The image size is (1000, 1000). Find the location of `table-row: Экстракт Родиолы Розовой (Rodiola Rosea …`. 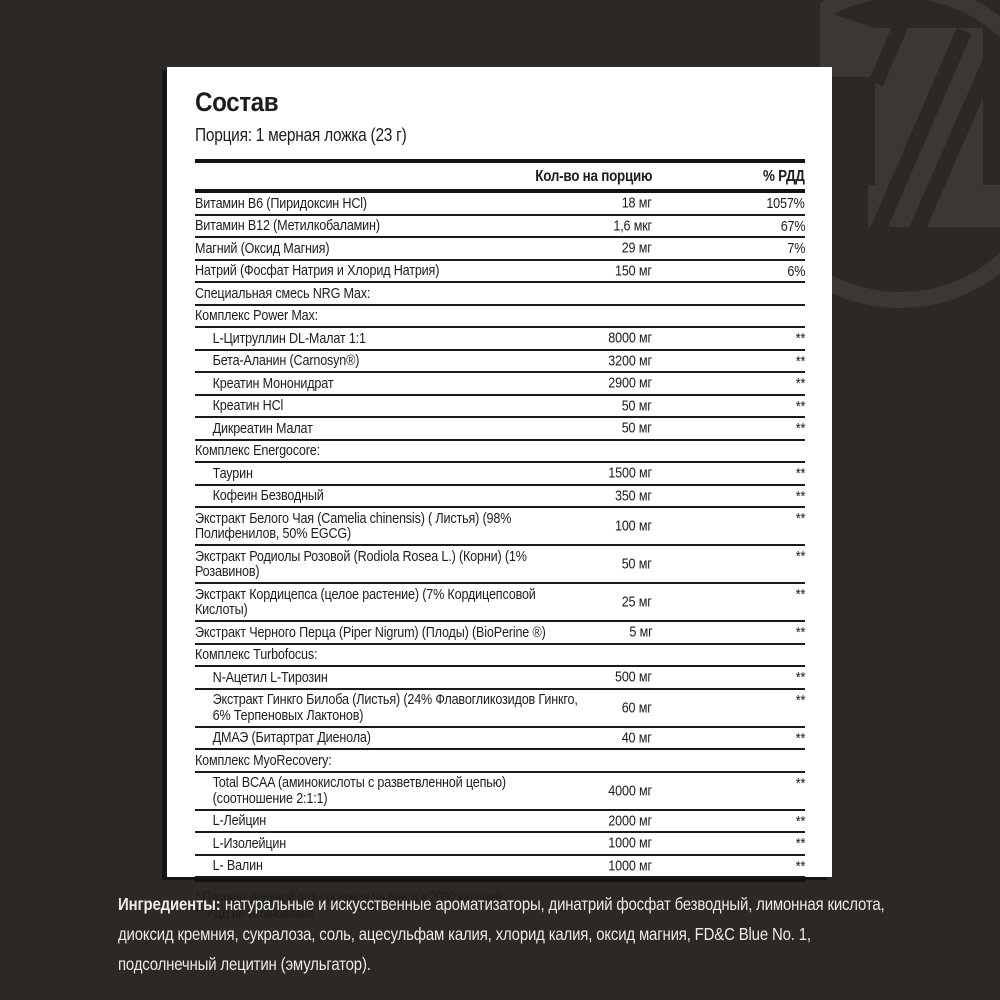

table-row: Экстракт Родиолы Розовой (Rodiola Rosea … is located at coordinates (500, 565).